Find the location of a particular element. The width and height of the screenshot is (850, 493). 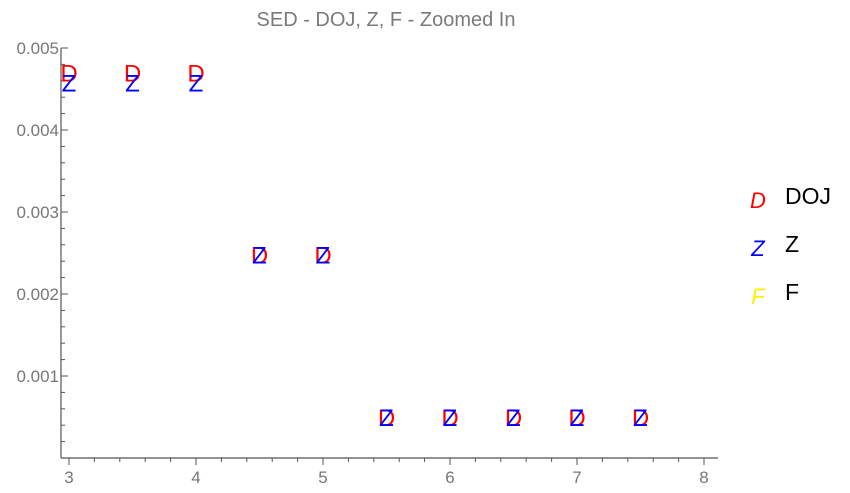

legend-marker-z: Z is located at coordinates (758, 248).